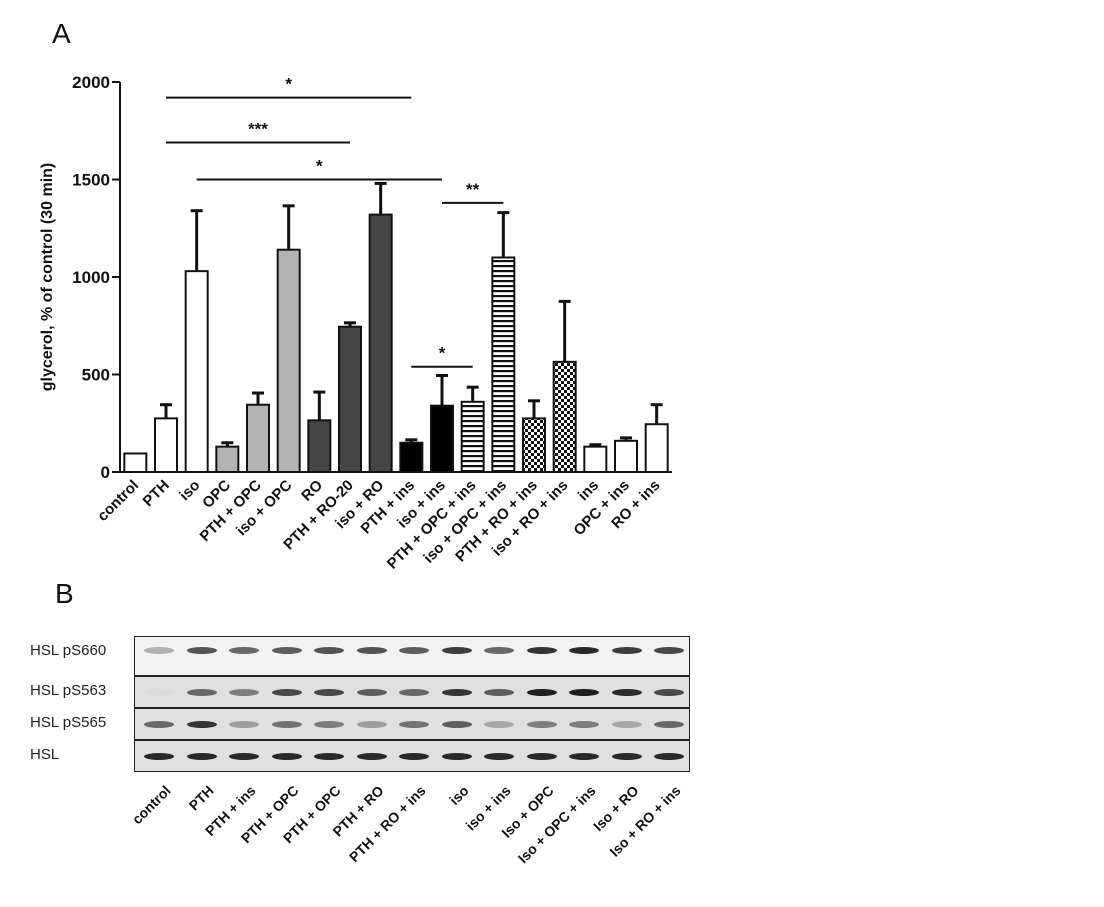 Image resolution: width=1104 pixels, height=907 pixels. I want to click on y-tick-label: 0, so click(105, 472).